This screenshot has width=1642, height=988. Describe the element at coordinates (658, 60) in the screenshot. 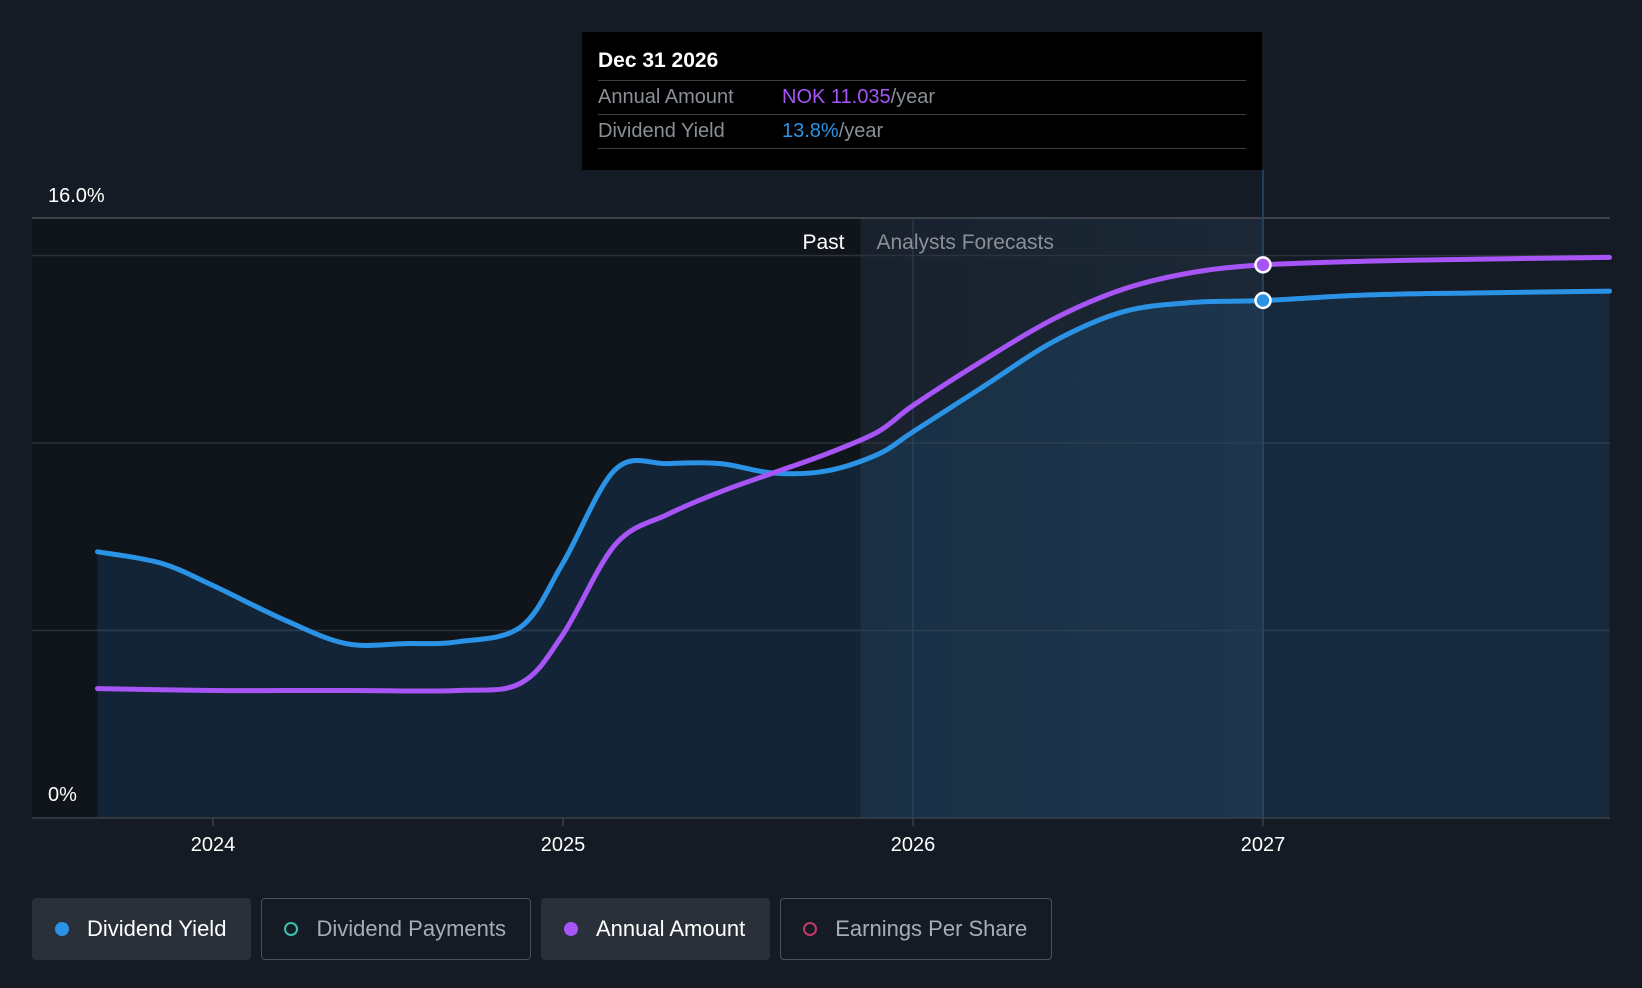

I see `tooltip-date: Dec 31 2026` at that location.